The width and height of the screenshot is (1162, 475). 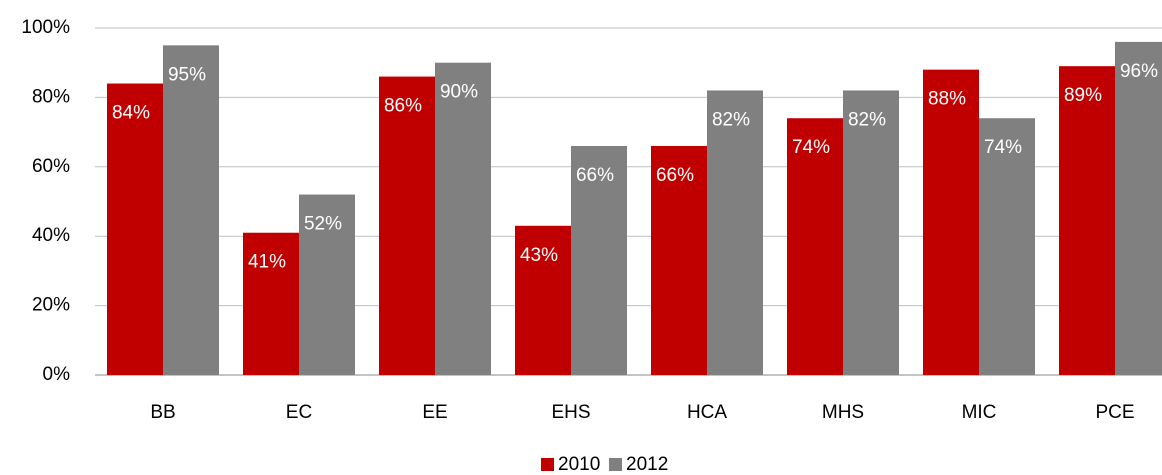 What do you see at coordinates (267, 262) in the screenshot?
I see `data-label: 41%` at bounding box center [267, 262].